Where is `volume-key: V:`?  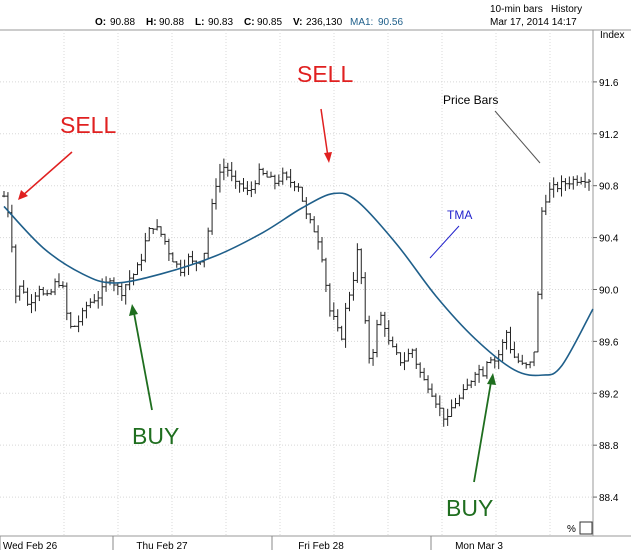 volume-key: V: is located at coordinates (297, 22).